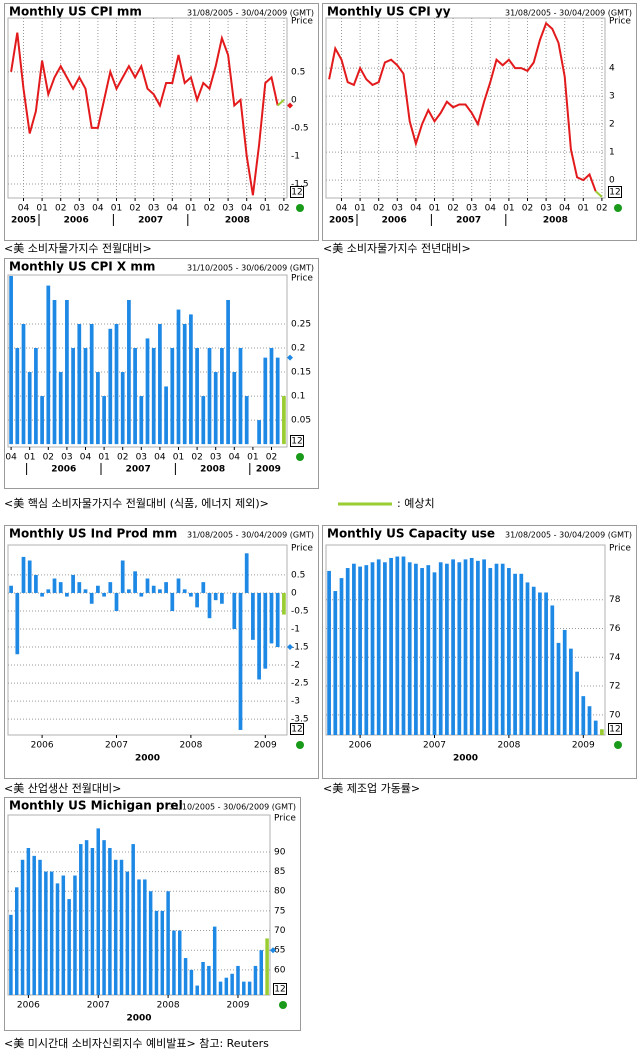 Image resolution: width=641 pixels, height=1051 pixels. Describe the element at coordinates (168, 1006) in the screenshot. I see `x-tick-label: 2008` at that location.